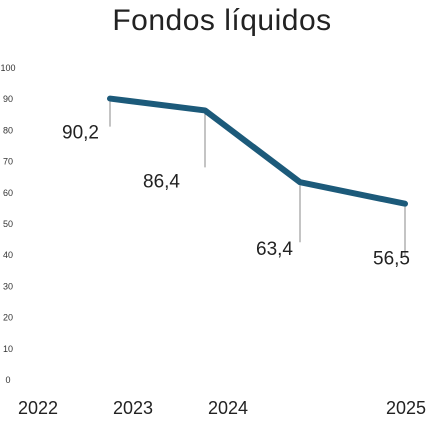 The height and width of the screenshot is (447, 444). What do you see at coordinates (8, 130) in the screenshot?
I see `y-tick-label: 80` at bounding box center [8, 130].